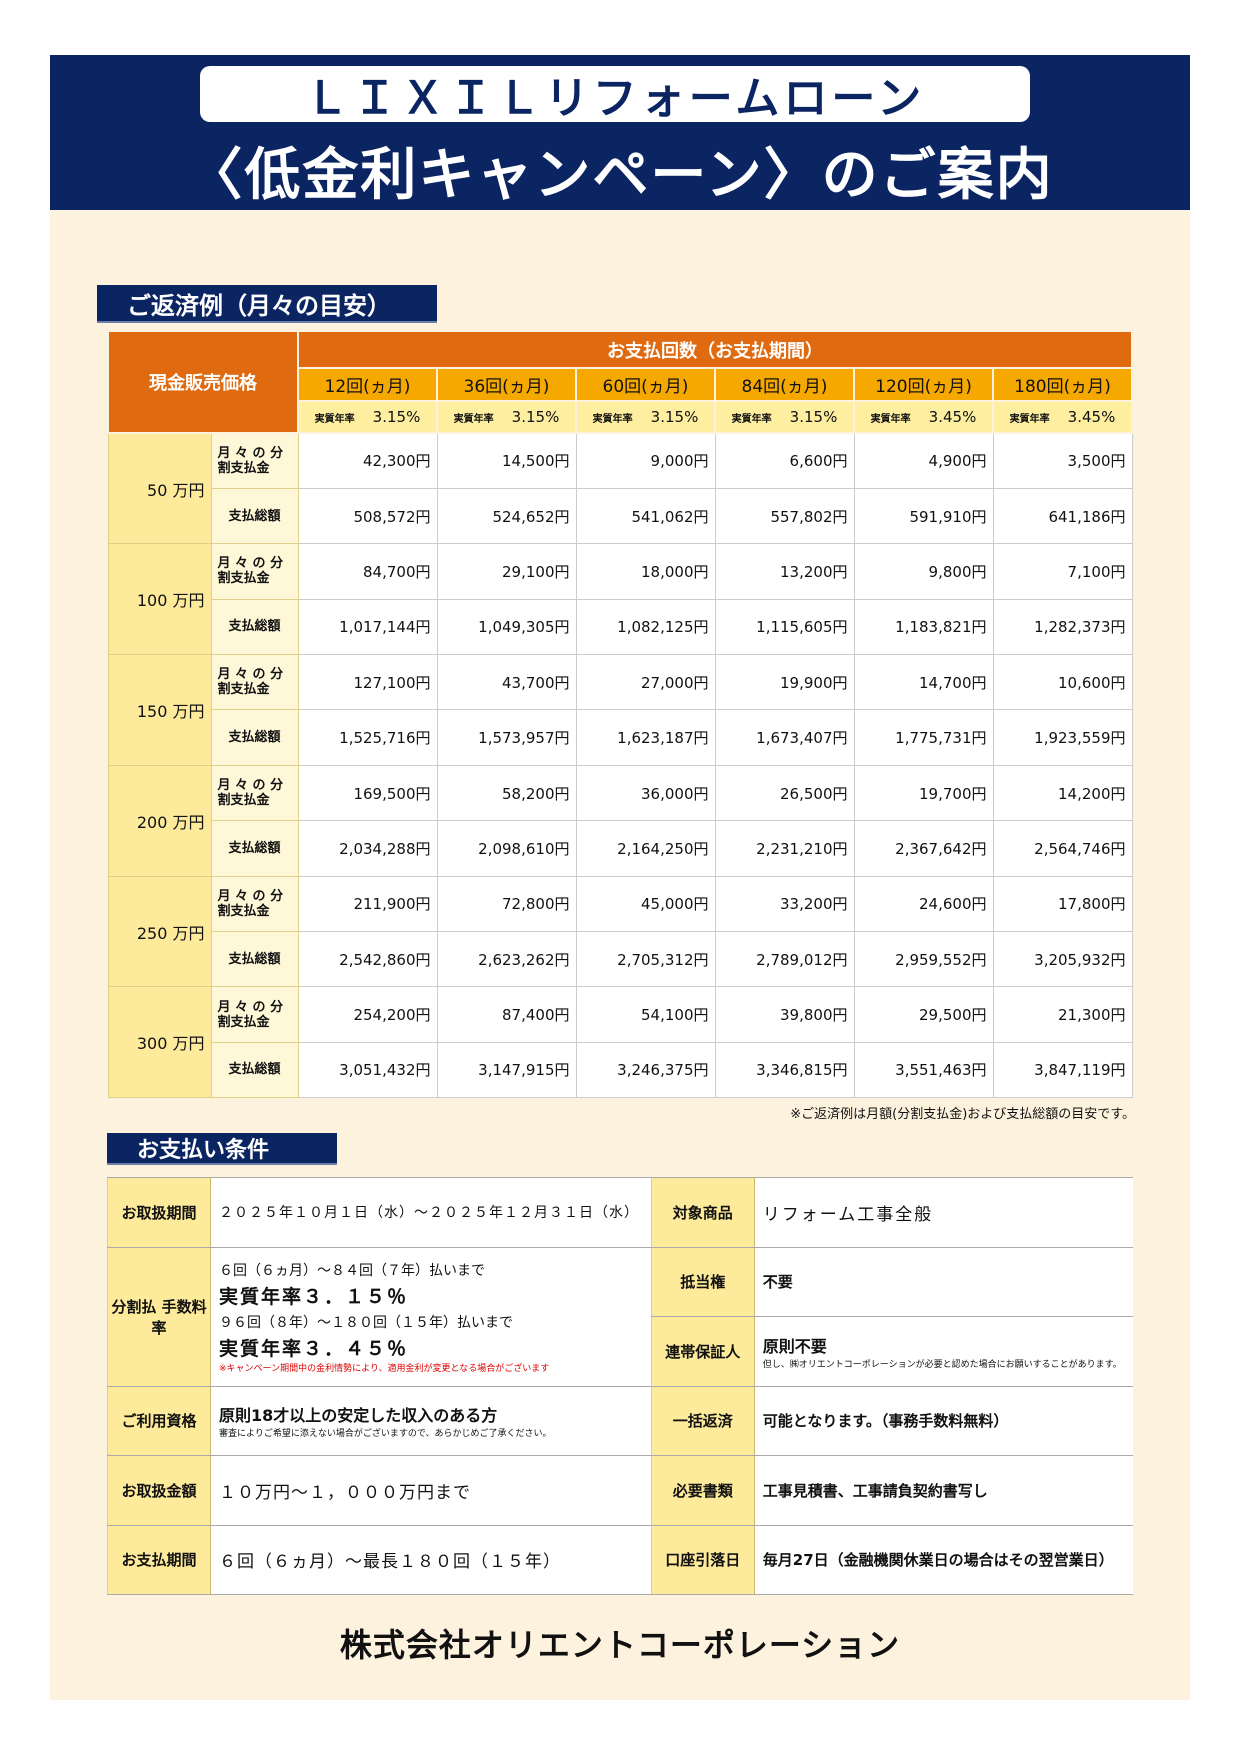 This screenshot has width=1240, height=1754. I want to click on docs-value: 工事見積書、工事請負契約書写し, so click(943, 1490).